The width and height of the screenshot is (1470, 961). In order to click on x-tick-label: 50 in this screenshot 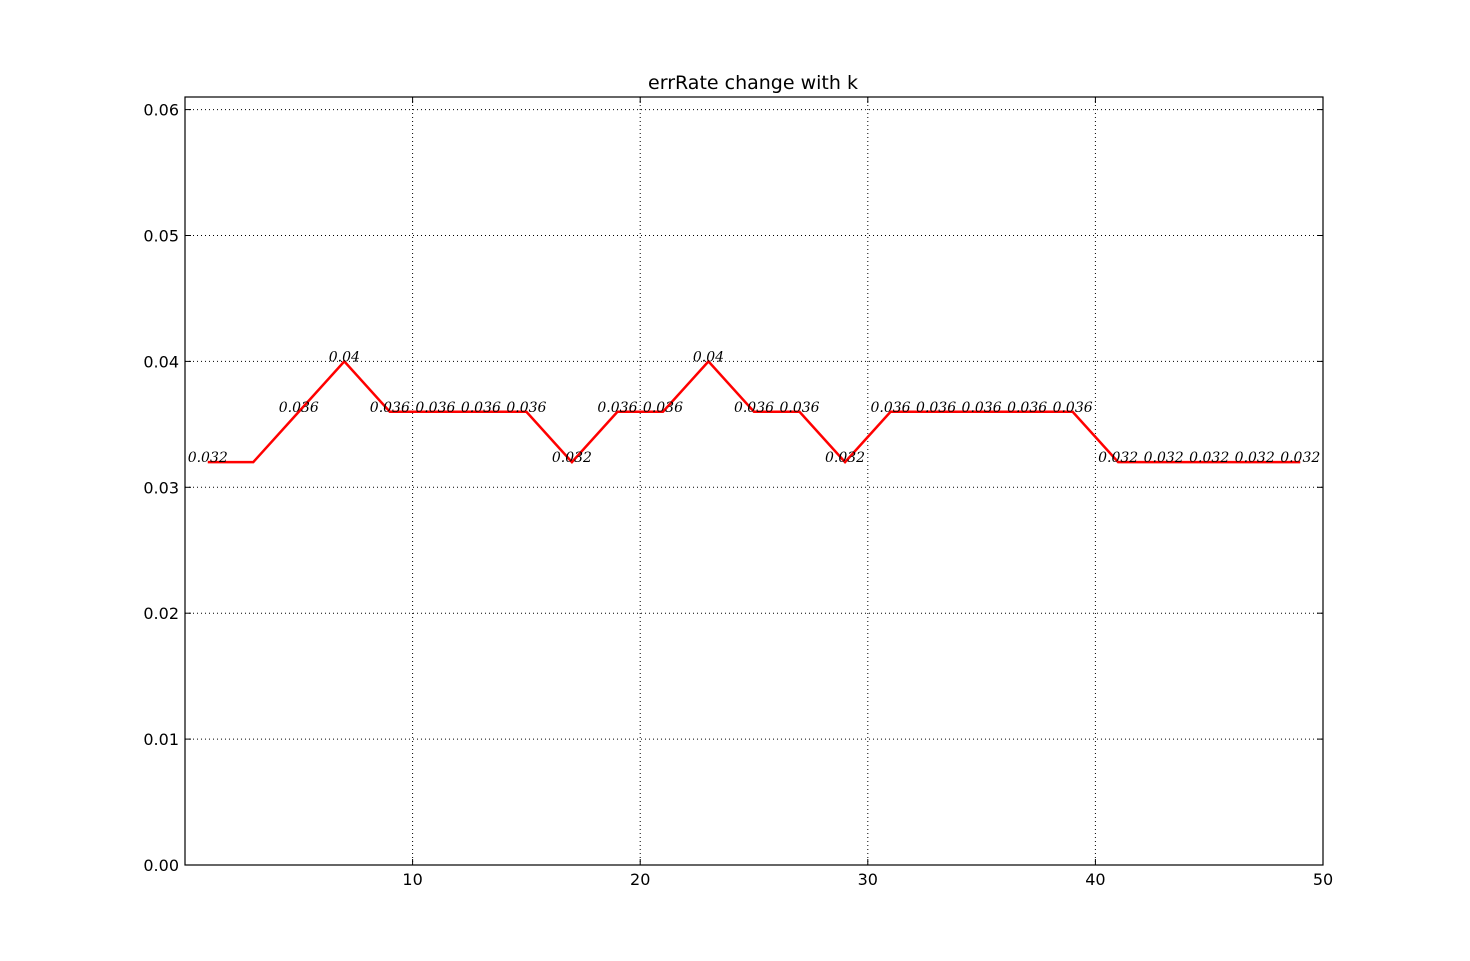, I will do `click(1323, 879)`.